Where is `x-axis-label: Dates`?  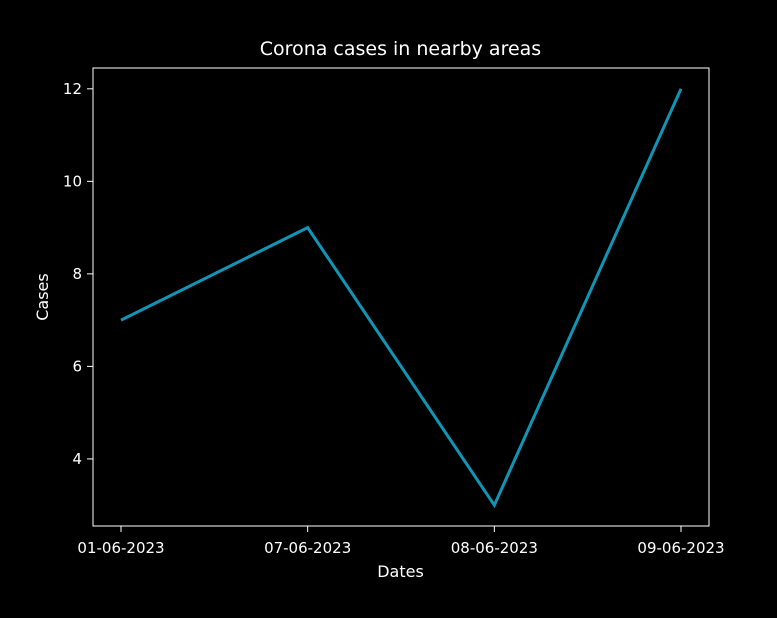 x-axis-label: Dates is located at coordinates (400, 571).